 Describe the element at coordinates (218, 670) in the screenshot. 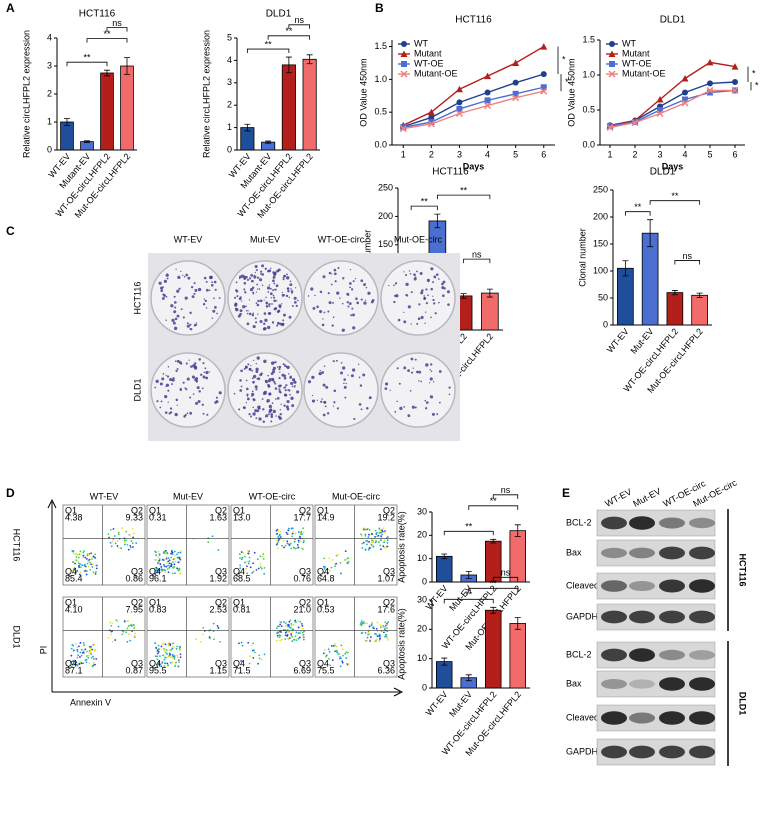

I see `quadrant-value: 1.15` at that location.